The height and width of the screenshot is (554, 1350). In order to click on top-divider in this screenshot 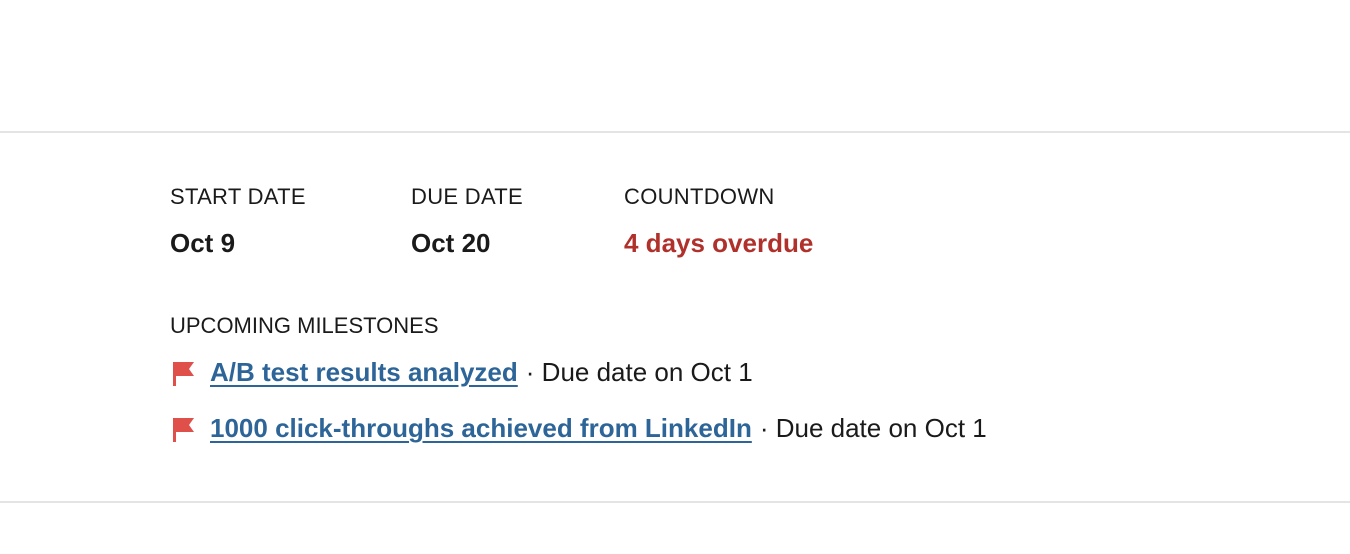, I will do `click(675, 132)`.